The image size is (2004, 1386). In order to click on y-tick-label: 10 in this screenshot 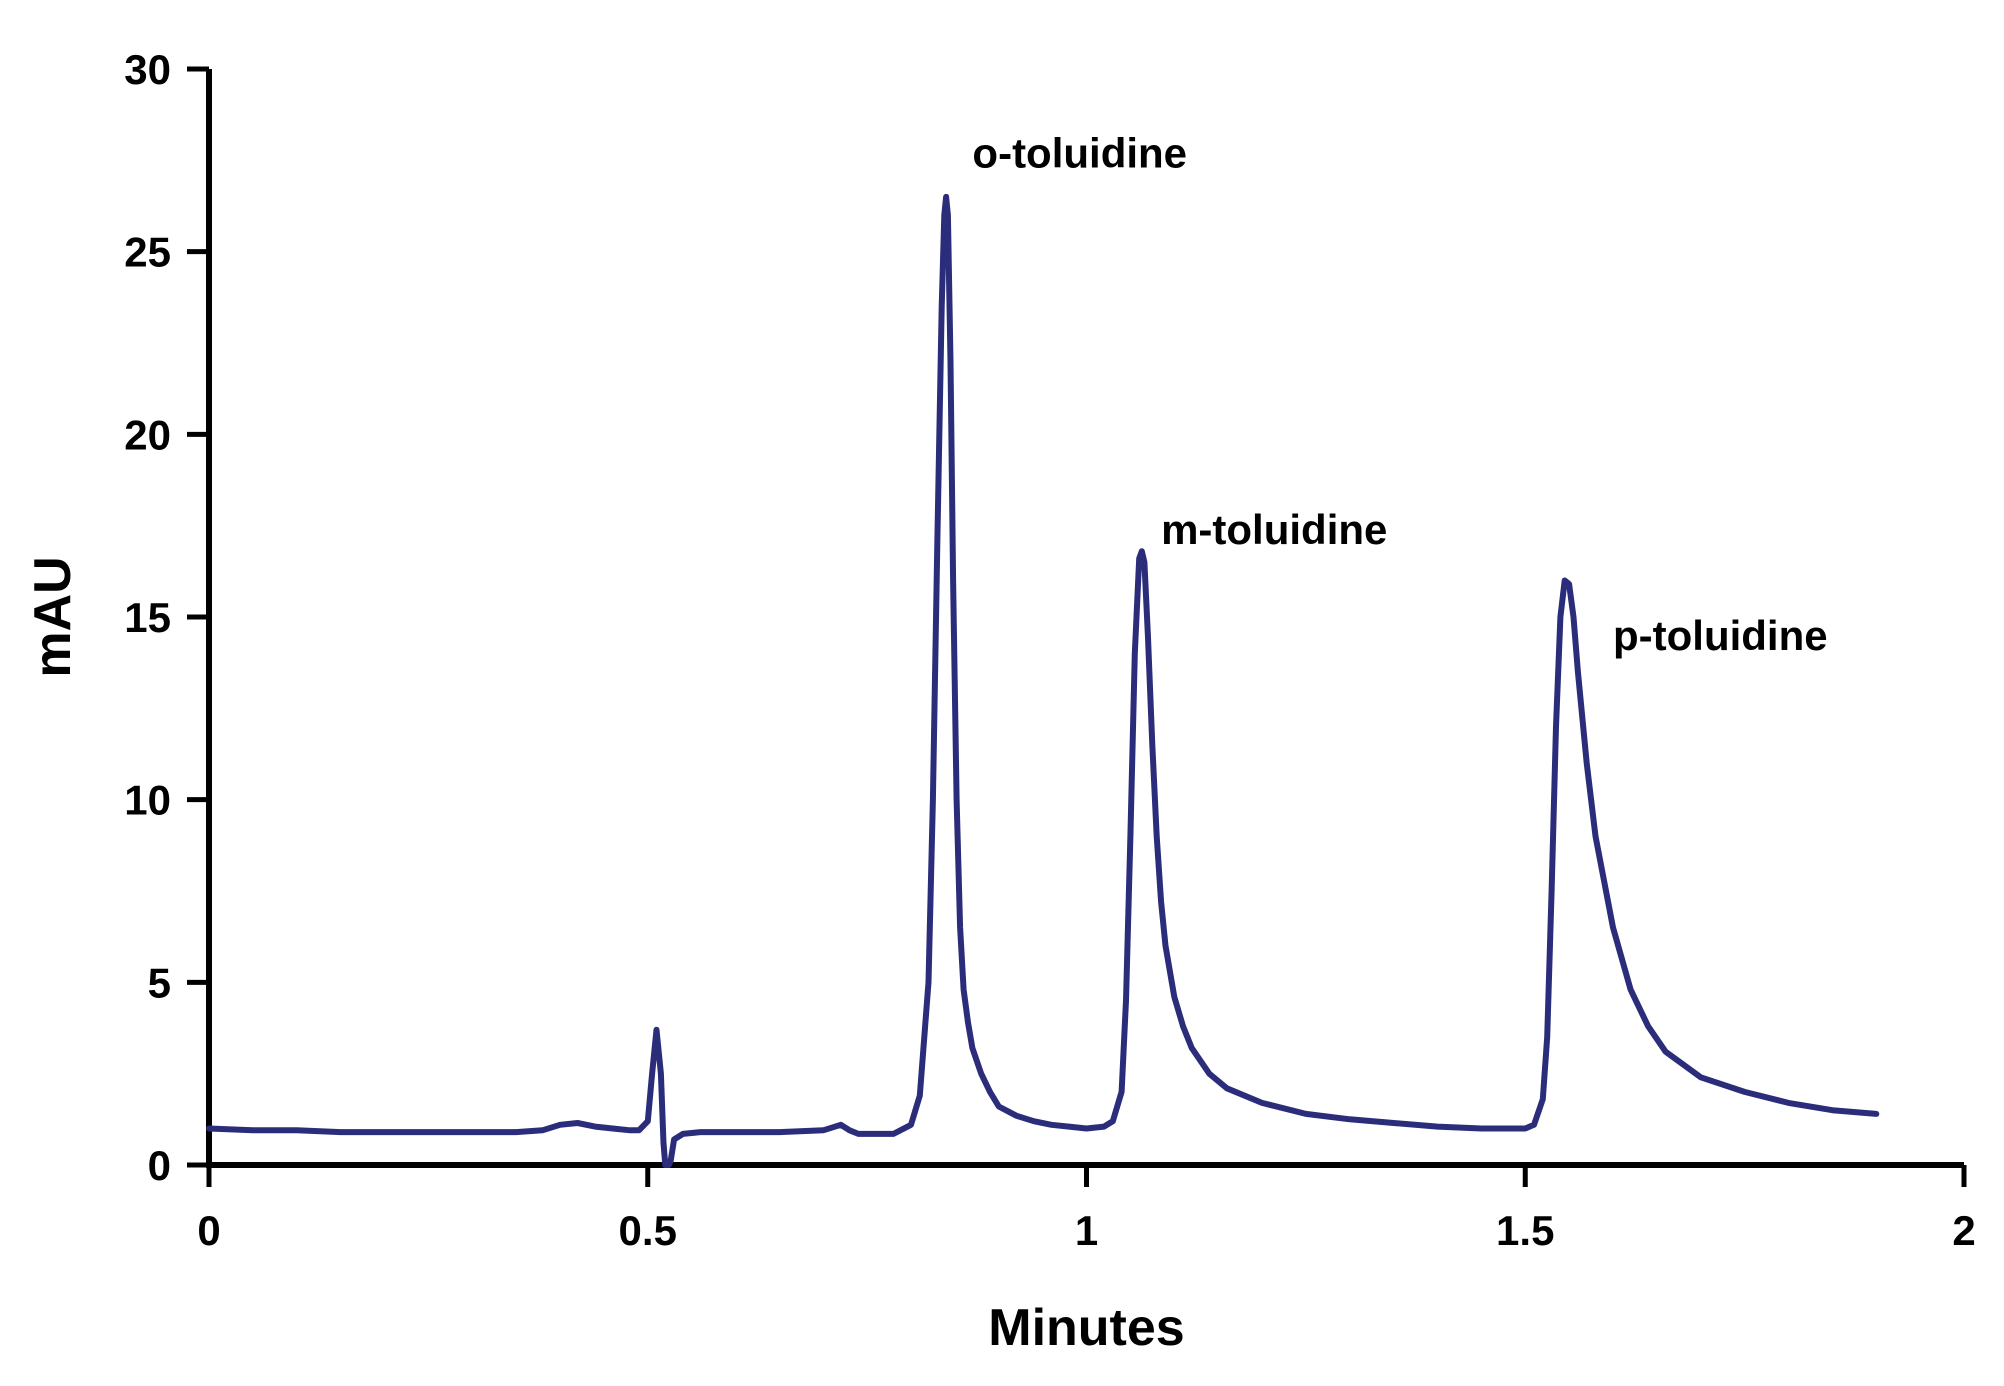, I will do `click(147, 800)`.